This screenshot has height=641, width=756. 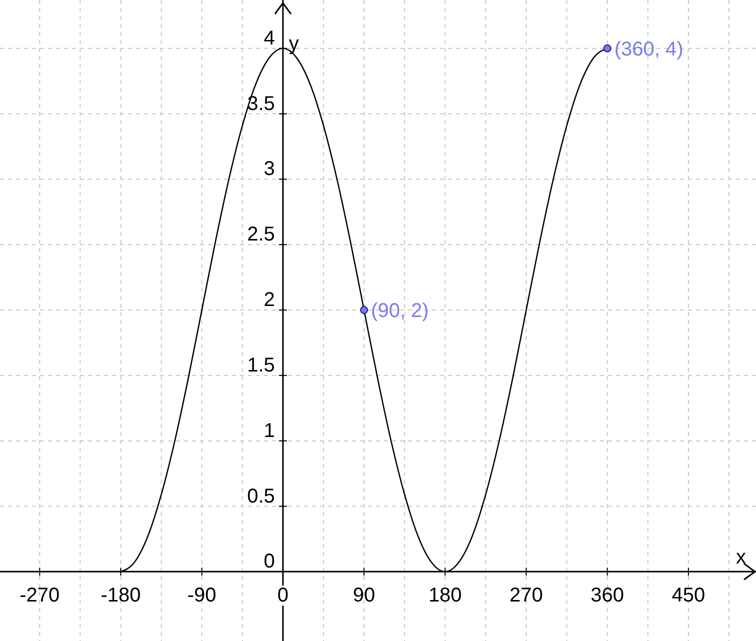 What do you see at coordinates (269, 300) in the screenshot?
I see `y-tick-label: 2` at bounding box center [269, 300].